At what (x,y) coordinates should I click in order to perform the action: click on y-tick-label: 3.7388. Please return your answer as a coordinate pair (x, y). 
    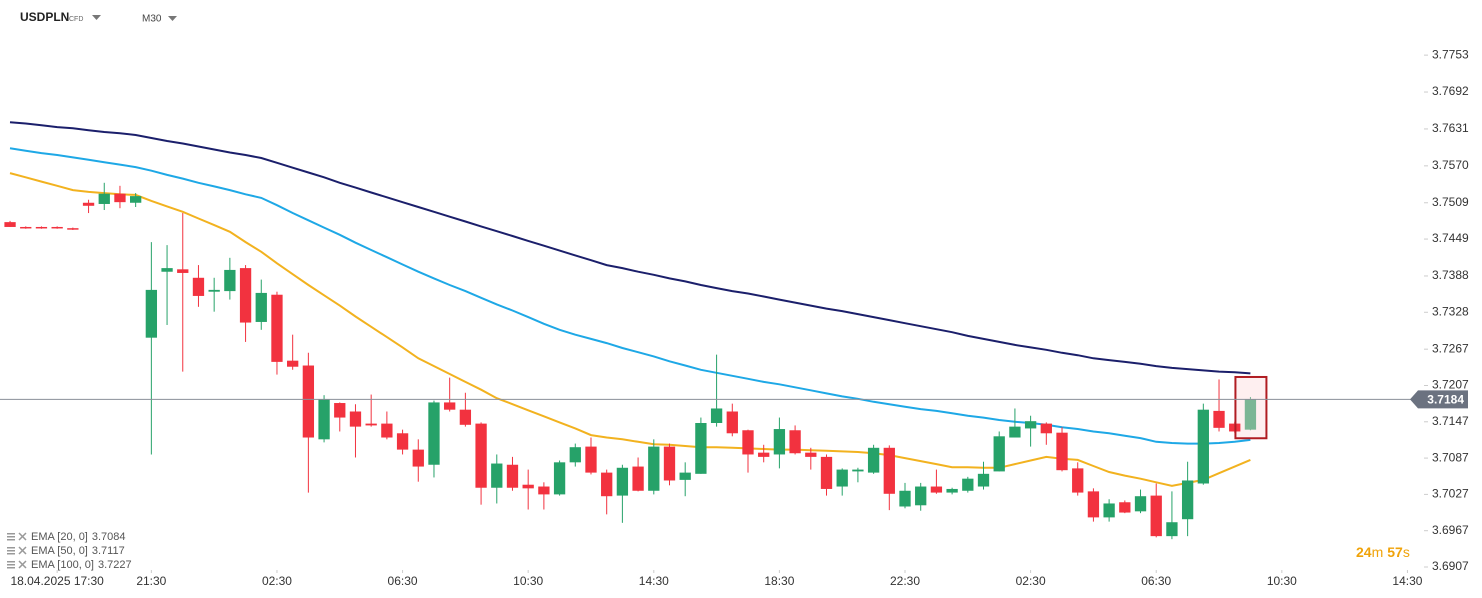
    Looking at the image, I should click on (1450, 275).